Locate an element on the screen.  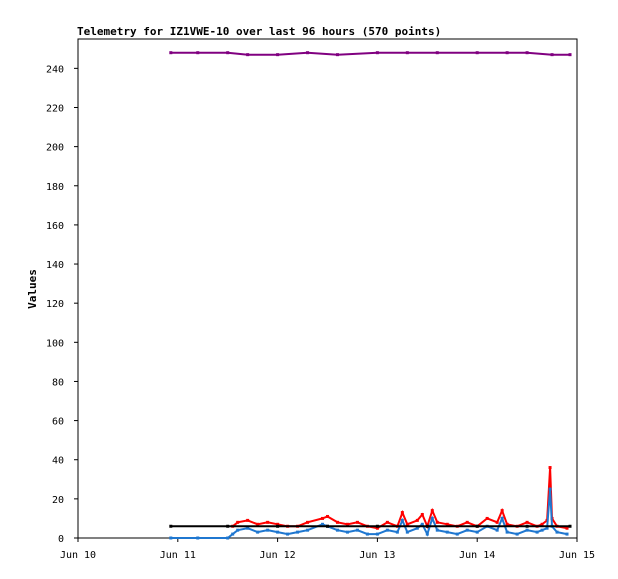
x-tick-label: Jun 14 is located at coordinates (477, 555).